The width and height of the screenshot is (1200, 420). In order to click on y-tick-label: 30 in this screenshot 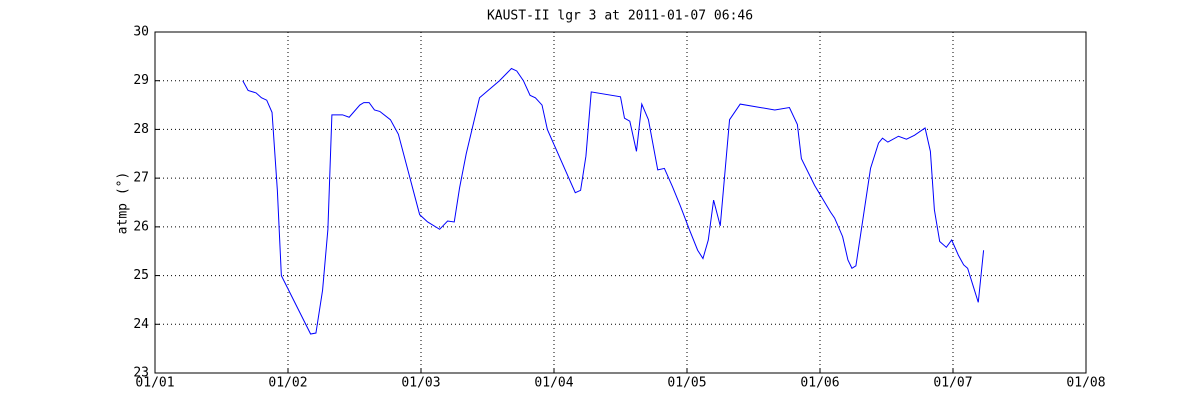, I will do `click(141, 32)`.